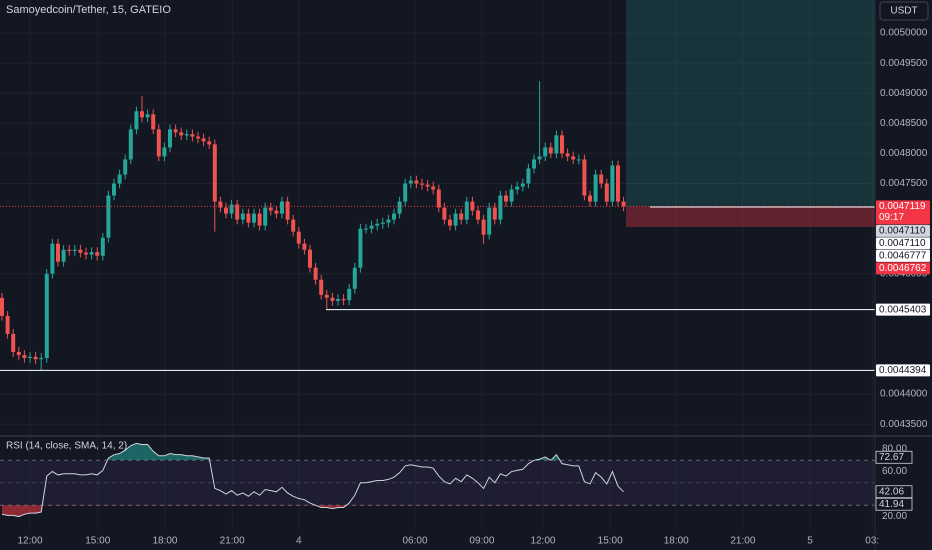 The width and height of the screenshot is (932, 550). What do you see at coordinates (894, 471) in the screenshot?
I see `rsi-tick-label: 60.00` at bounding box center [894, 471].